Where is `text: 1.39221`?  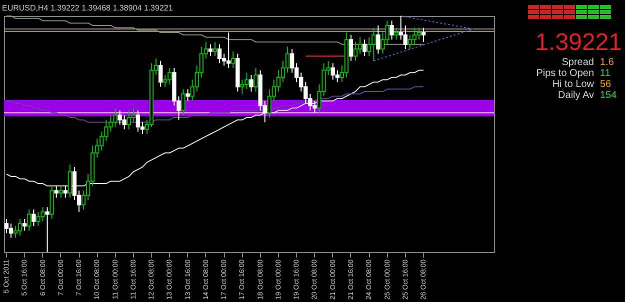 text: 1.39221 is located at coordinates (578, 42).